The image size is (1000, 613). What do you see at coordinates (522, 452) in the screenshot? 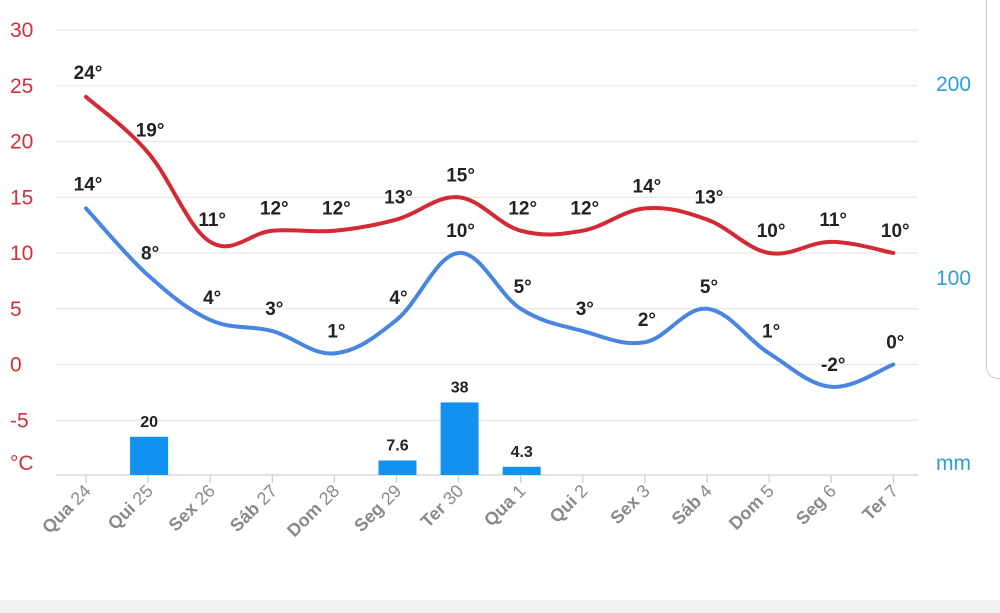
I see `precipitation-label: 4.3` at bounding box center [522, 452].